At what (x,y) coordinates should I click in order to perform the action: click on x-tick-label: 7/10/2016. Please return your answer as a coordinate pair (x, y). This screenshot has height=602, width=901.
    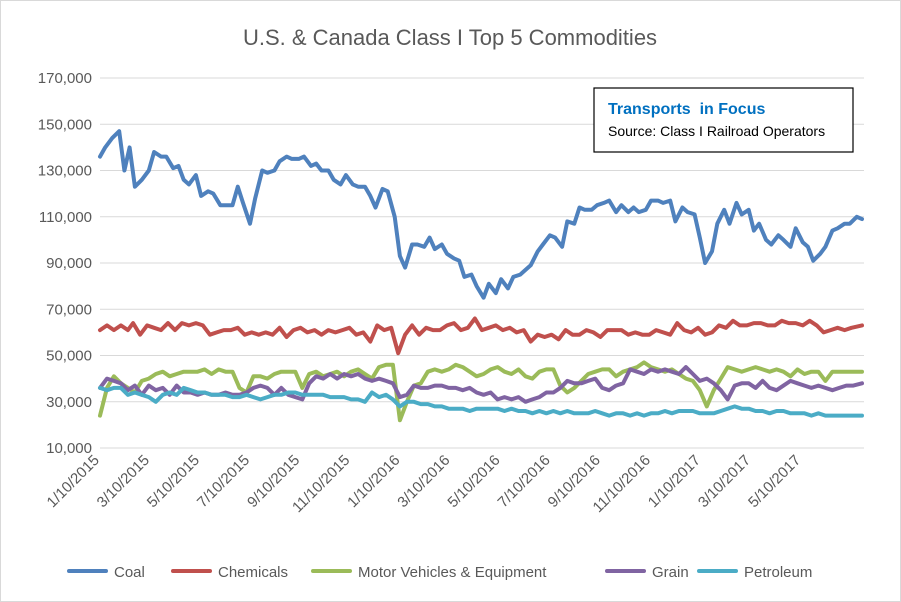
    Looking at the image, I should click on (524, 481).